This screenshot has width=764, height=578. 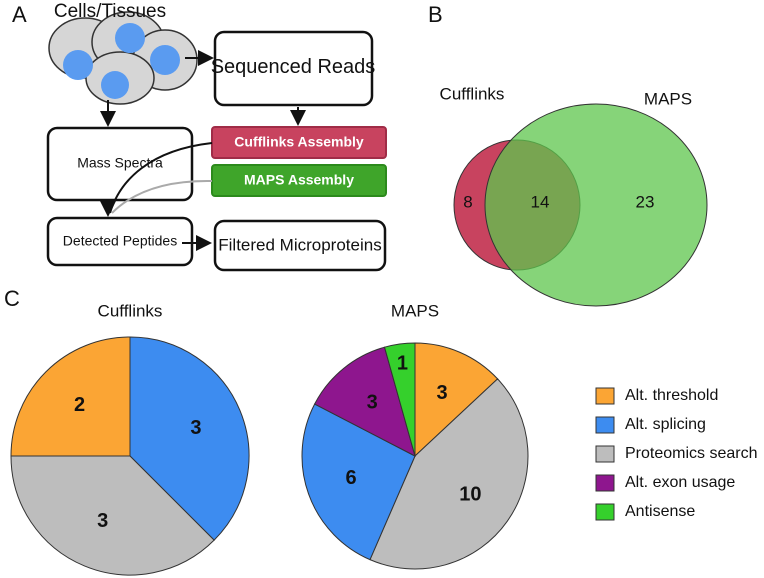 What do you see at coordinates (79, 405) in the screenshot?
I see `value-label: 2` at bounding box center [79, 405].